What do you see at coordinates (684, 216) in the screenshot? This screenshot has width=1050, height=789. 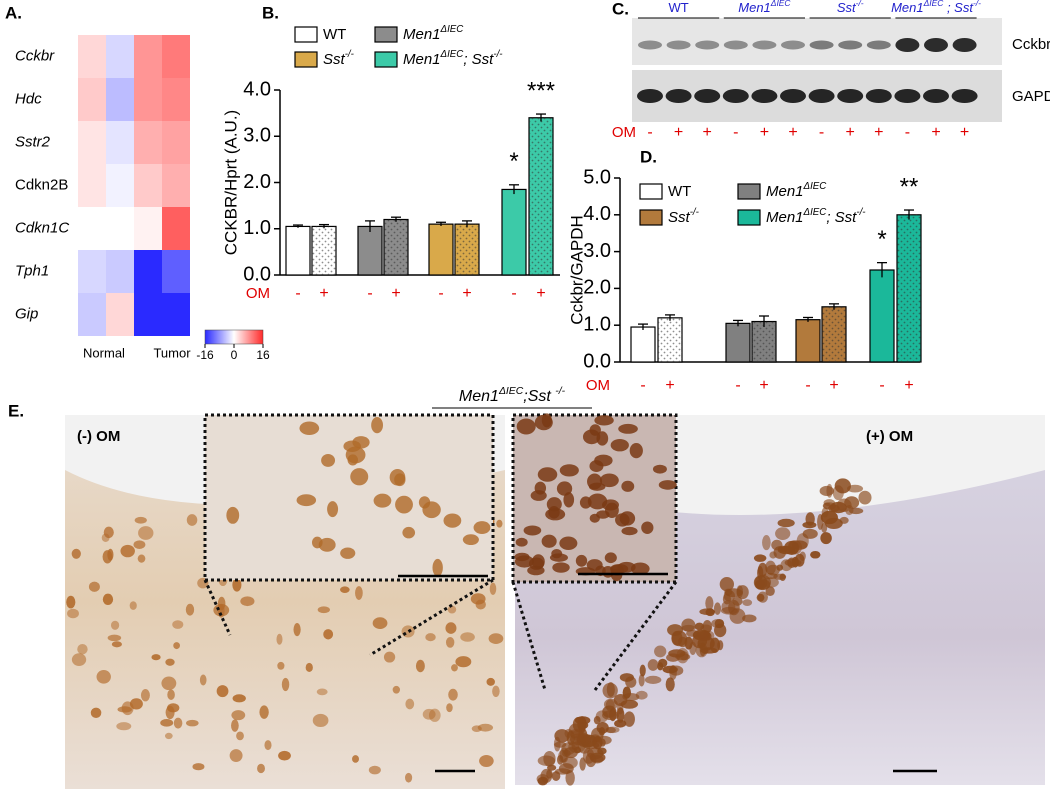 I see `legend-label: Sst-/-` at bounding box center [684, 216].